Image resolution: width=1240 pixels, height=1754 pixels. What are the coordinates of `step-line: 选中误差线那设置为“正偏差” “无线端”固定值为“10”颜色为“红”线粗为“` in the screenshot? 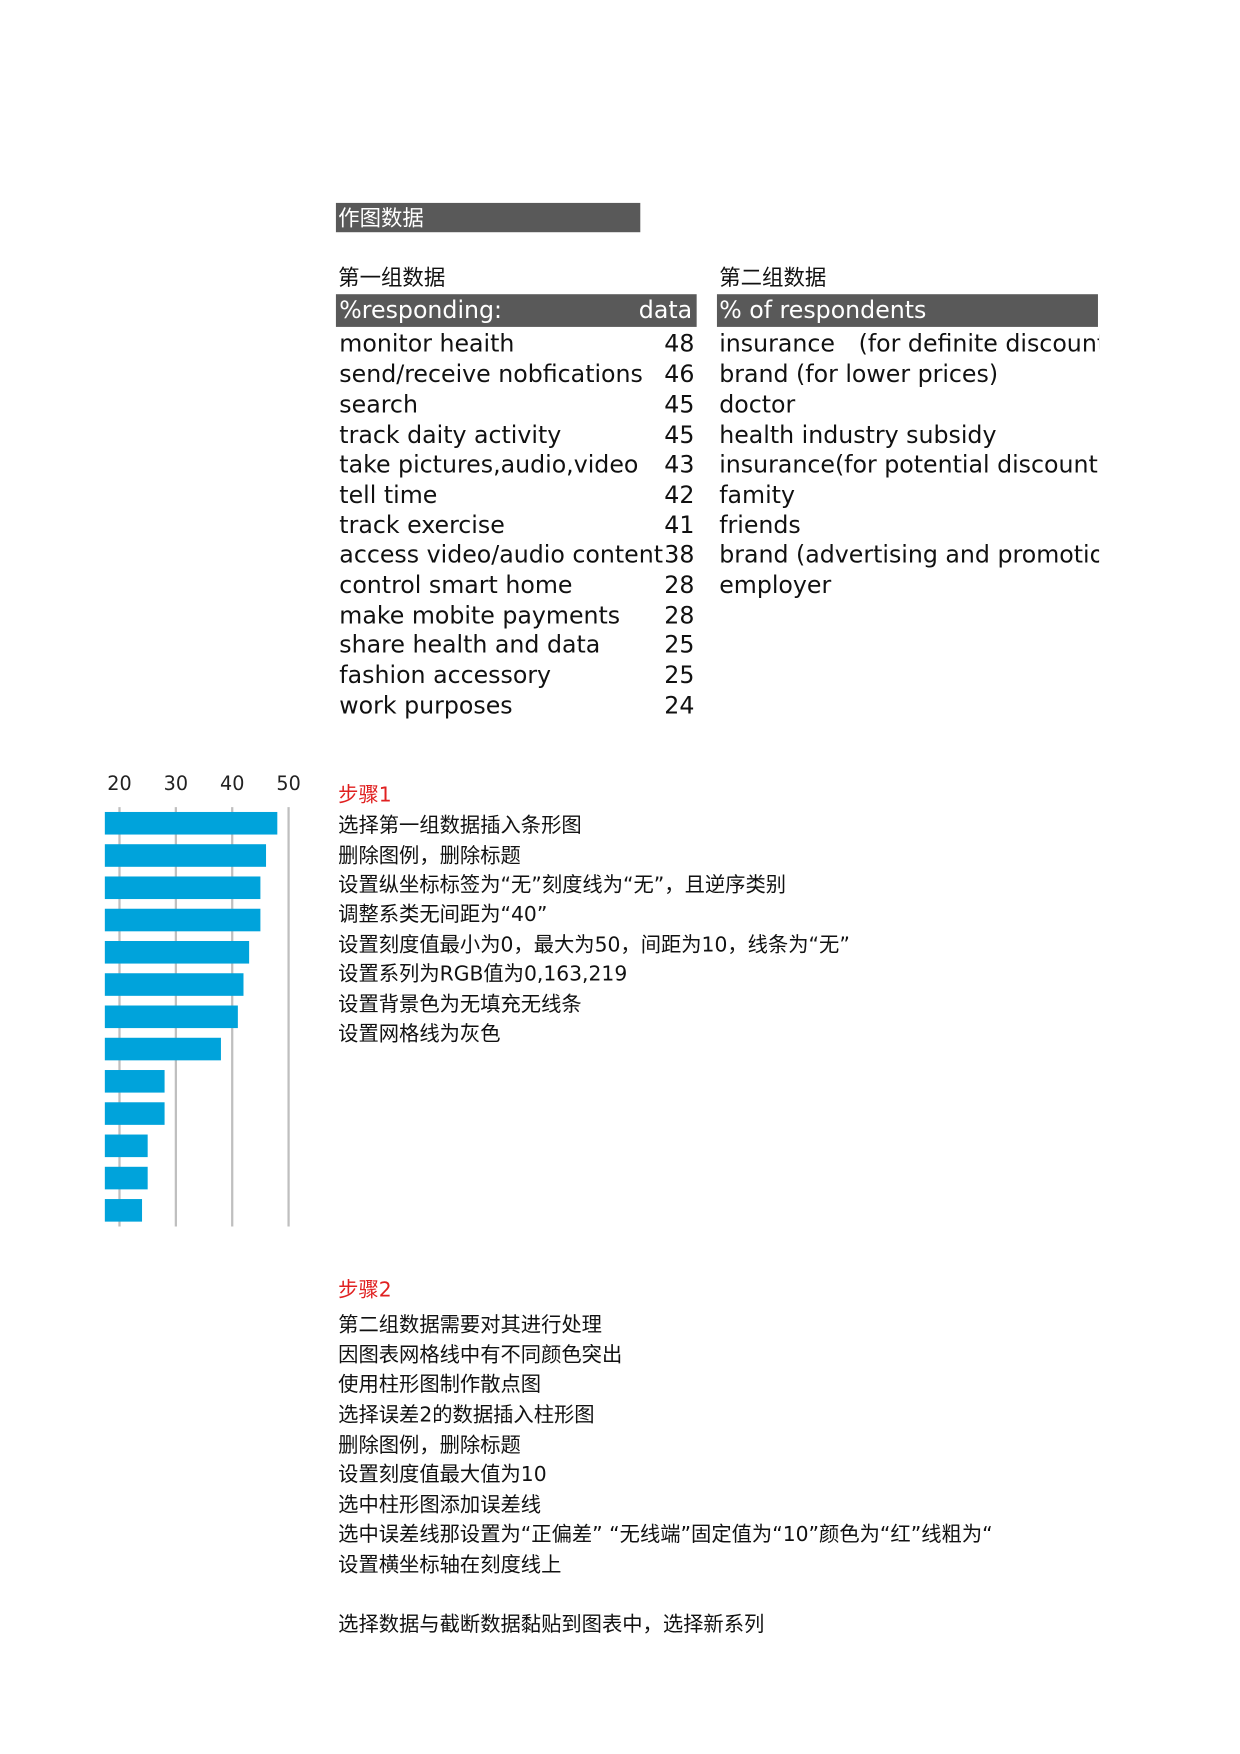 It's located at (665, 1535).